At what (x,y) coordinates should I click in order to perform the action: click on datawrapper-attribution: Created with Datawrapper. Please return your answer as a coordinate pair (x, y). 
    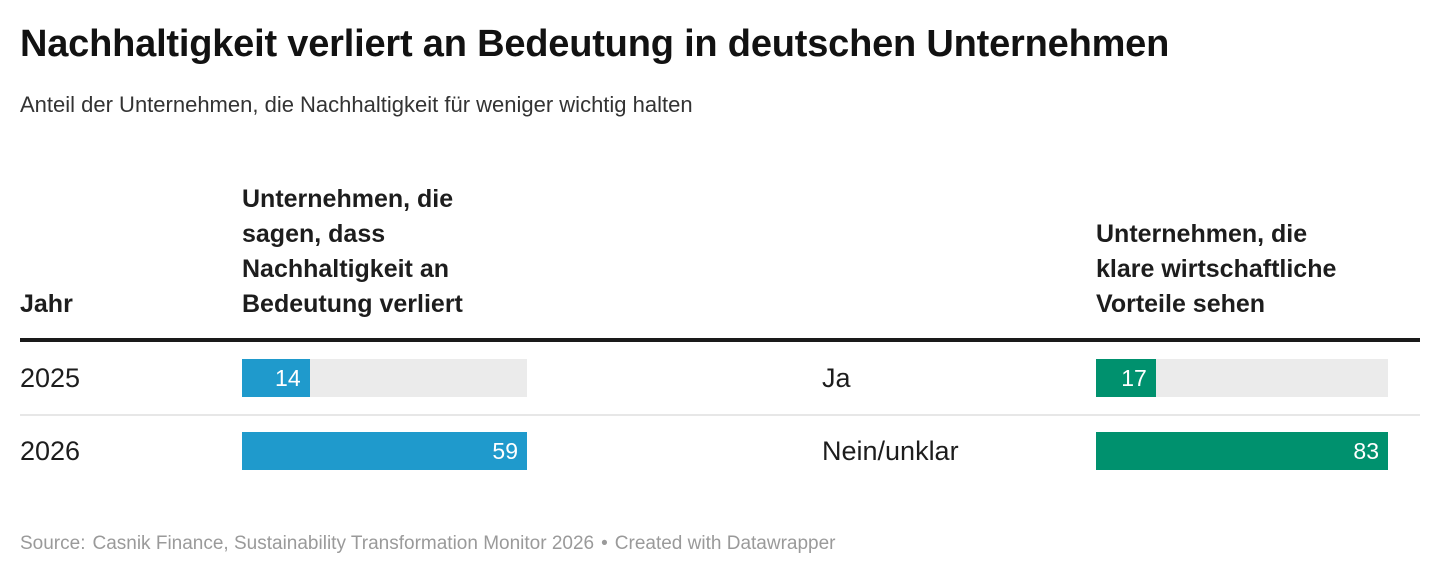
    Looking at the image, I should click on (725, 543).